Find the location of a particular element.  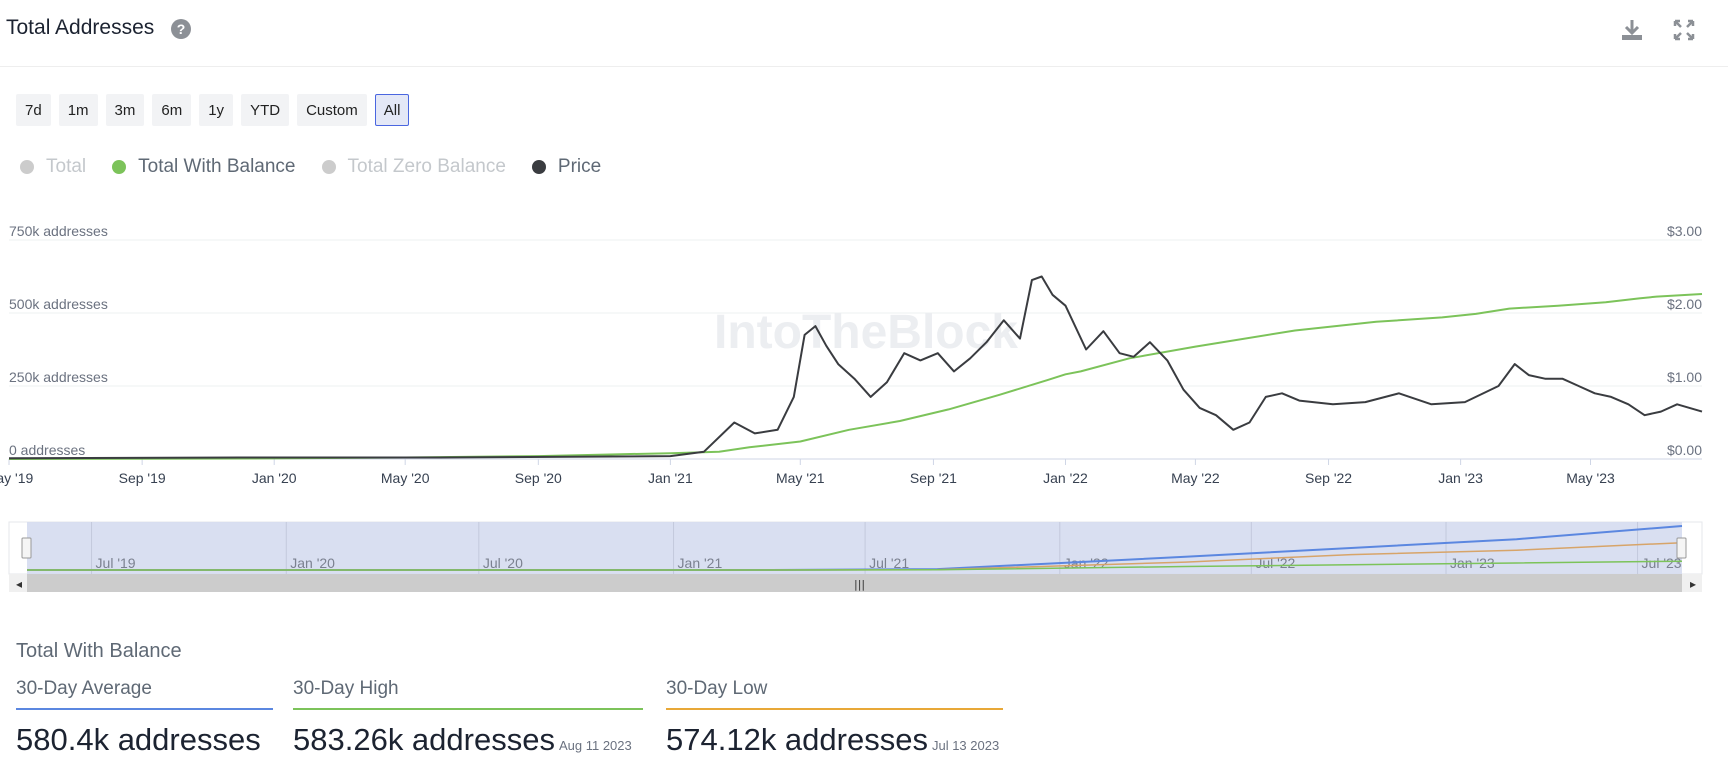

stat-value: 574.12k addresses Jul 13 2023 is located at coordinates (834, 740).